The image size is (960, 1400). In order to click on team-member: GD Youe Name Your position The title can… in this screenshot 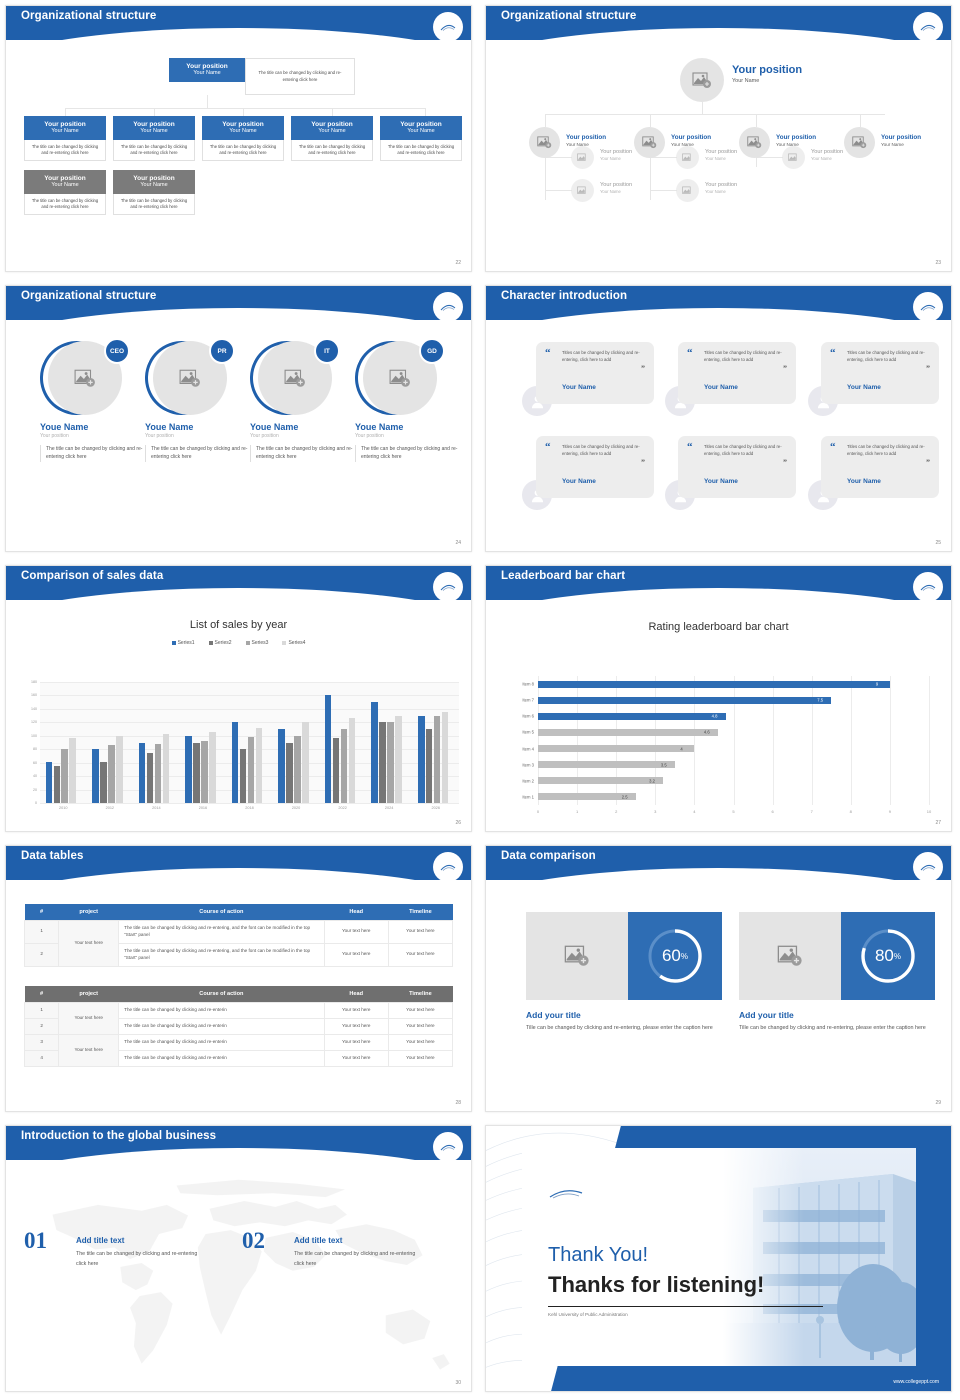, I will do `click(403, 395)`.